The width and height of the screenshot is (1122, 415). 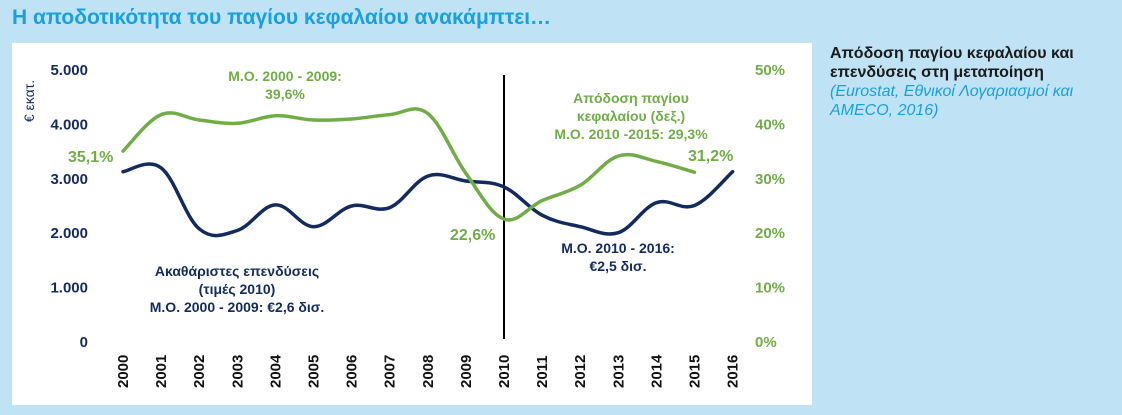 What do you see at coordinates (618, 371) in the screenshot?
I see `x-tick-label: 2013` at bounding box center [618, 371].